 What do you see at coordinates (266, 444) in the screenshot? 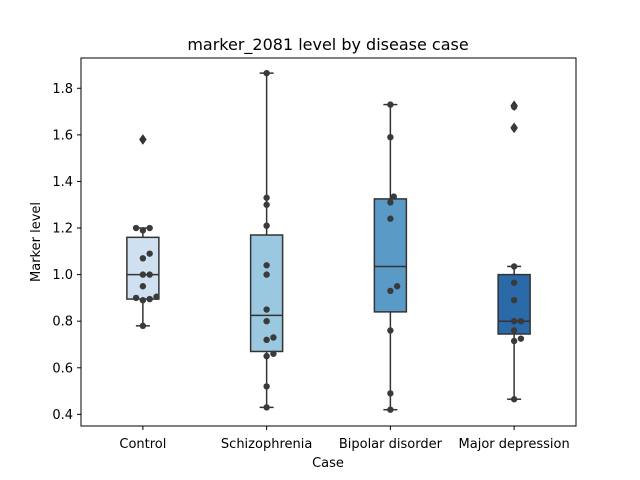
I see `x-tick-label: Schizophrenia` at bounding box center [266, 444].